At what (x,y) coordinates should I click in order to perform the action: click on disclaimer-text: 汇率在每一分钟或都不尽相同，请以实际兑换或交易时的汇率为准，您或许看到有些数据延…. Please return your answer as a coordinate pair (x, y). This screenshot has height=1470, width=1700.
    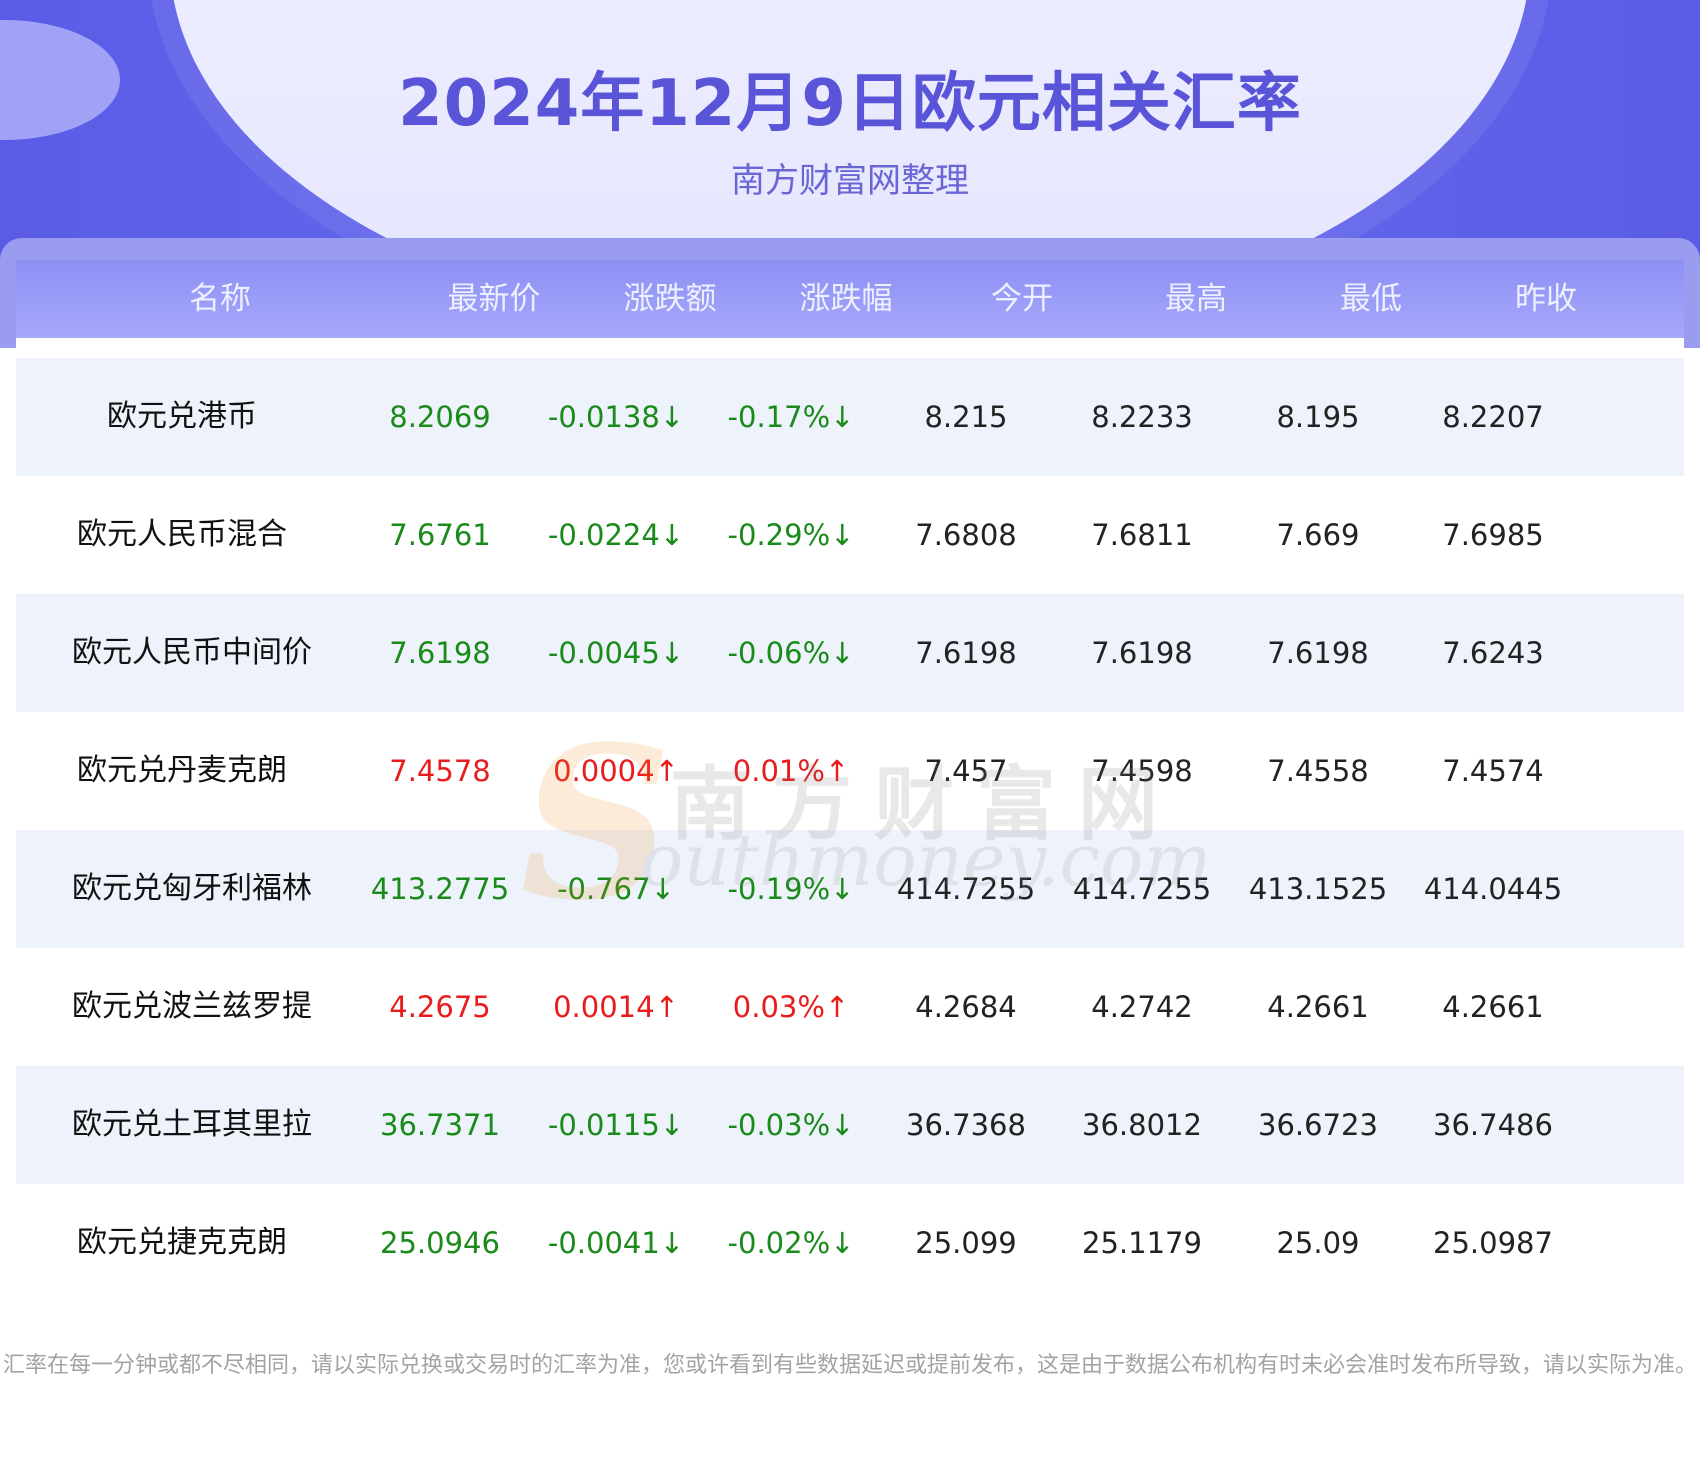
    Looking at the image, I should click on (849, 1365).